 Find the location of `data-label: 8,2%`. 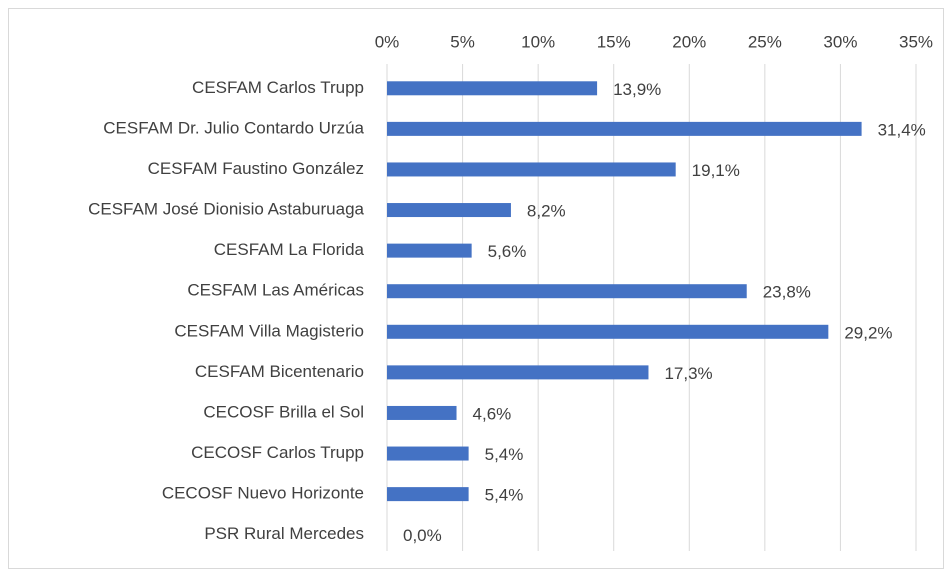

data-label: 8,2% is located at coordinates (546, 211).